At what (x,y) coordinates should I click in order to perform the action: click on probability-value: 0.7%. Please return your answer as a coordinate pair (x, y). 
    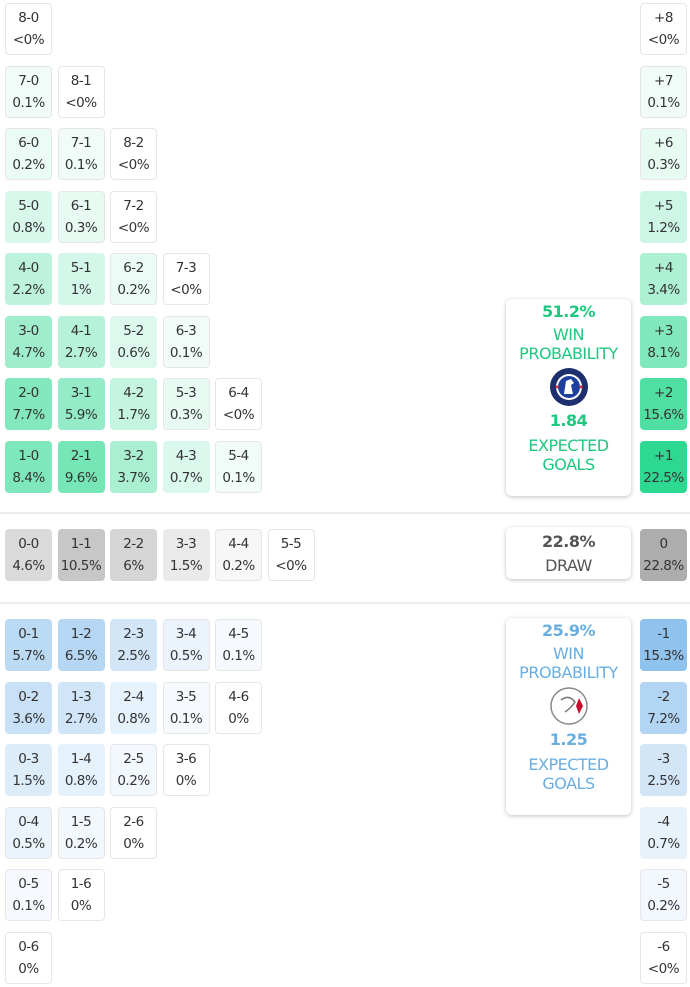
    Looking at the image, I should click on (186, 477).